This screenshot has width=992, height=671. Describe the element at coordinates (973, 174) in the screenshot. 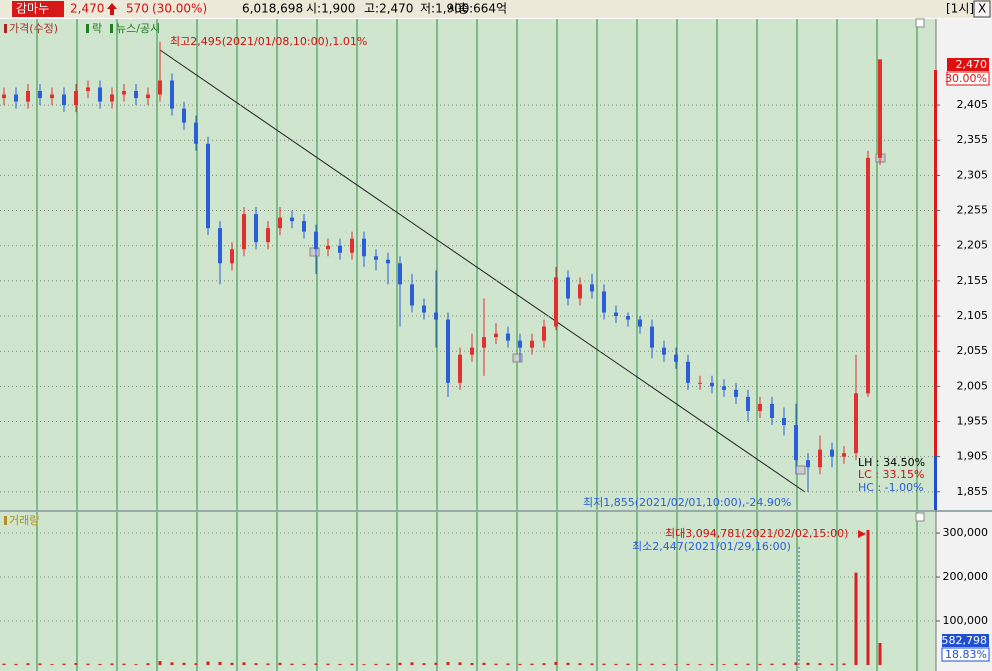

I see `y-tick-label: 2,305` at that location.